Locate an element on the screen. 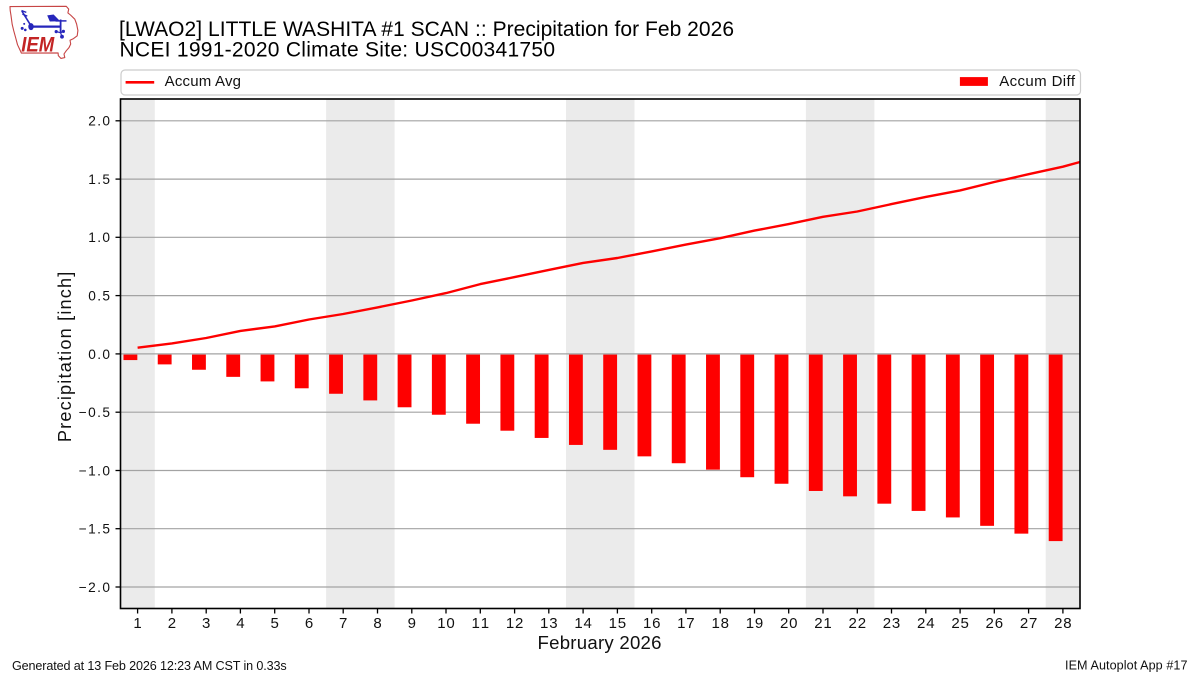 Image resolution: width=1200 pixels, height=675 pixels. svg-text: 2.0 is located at coordinates (99, 121).